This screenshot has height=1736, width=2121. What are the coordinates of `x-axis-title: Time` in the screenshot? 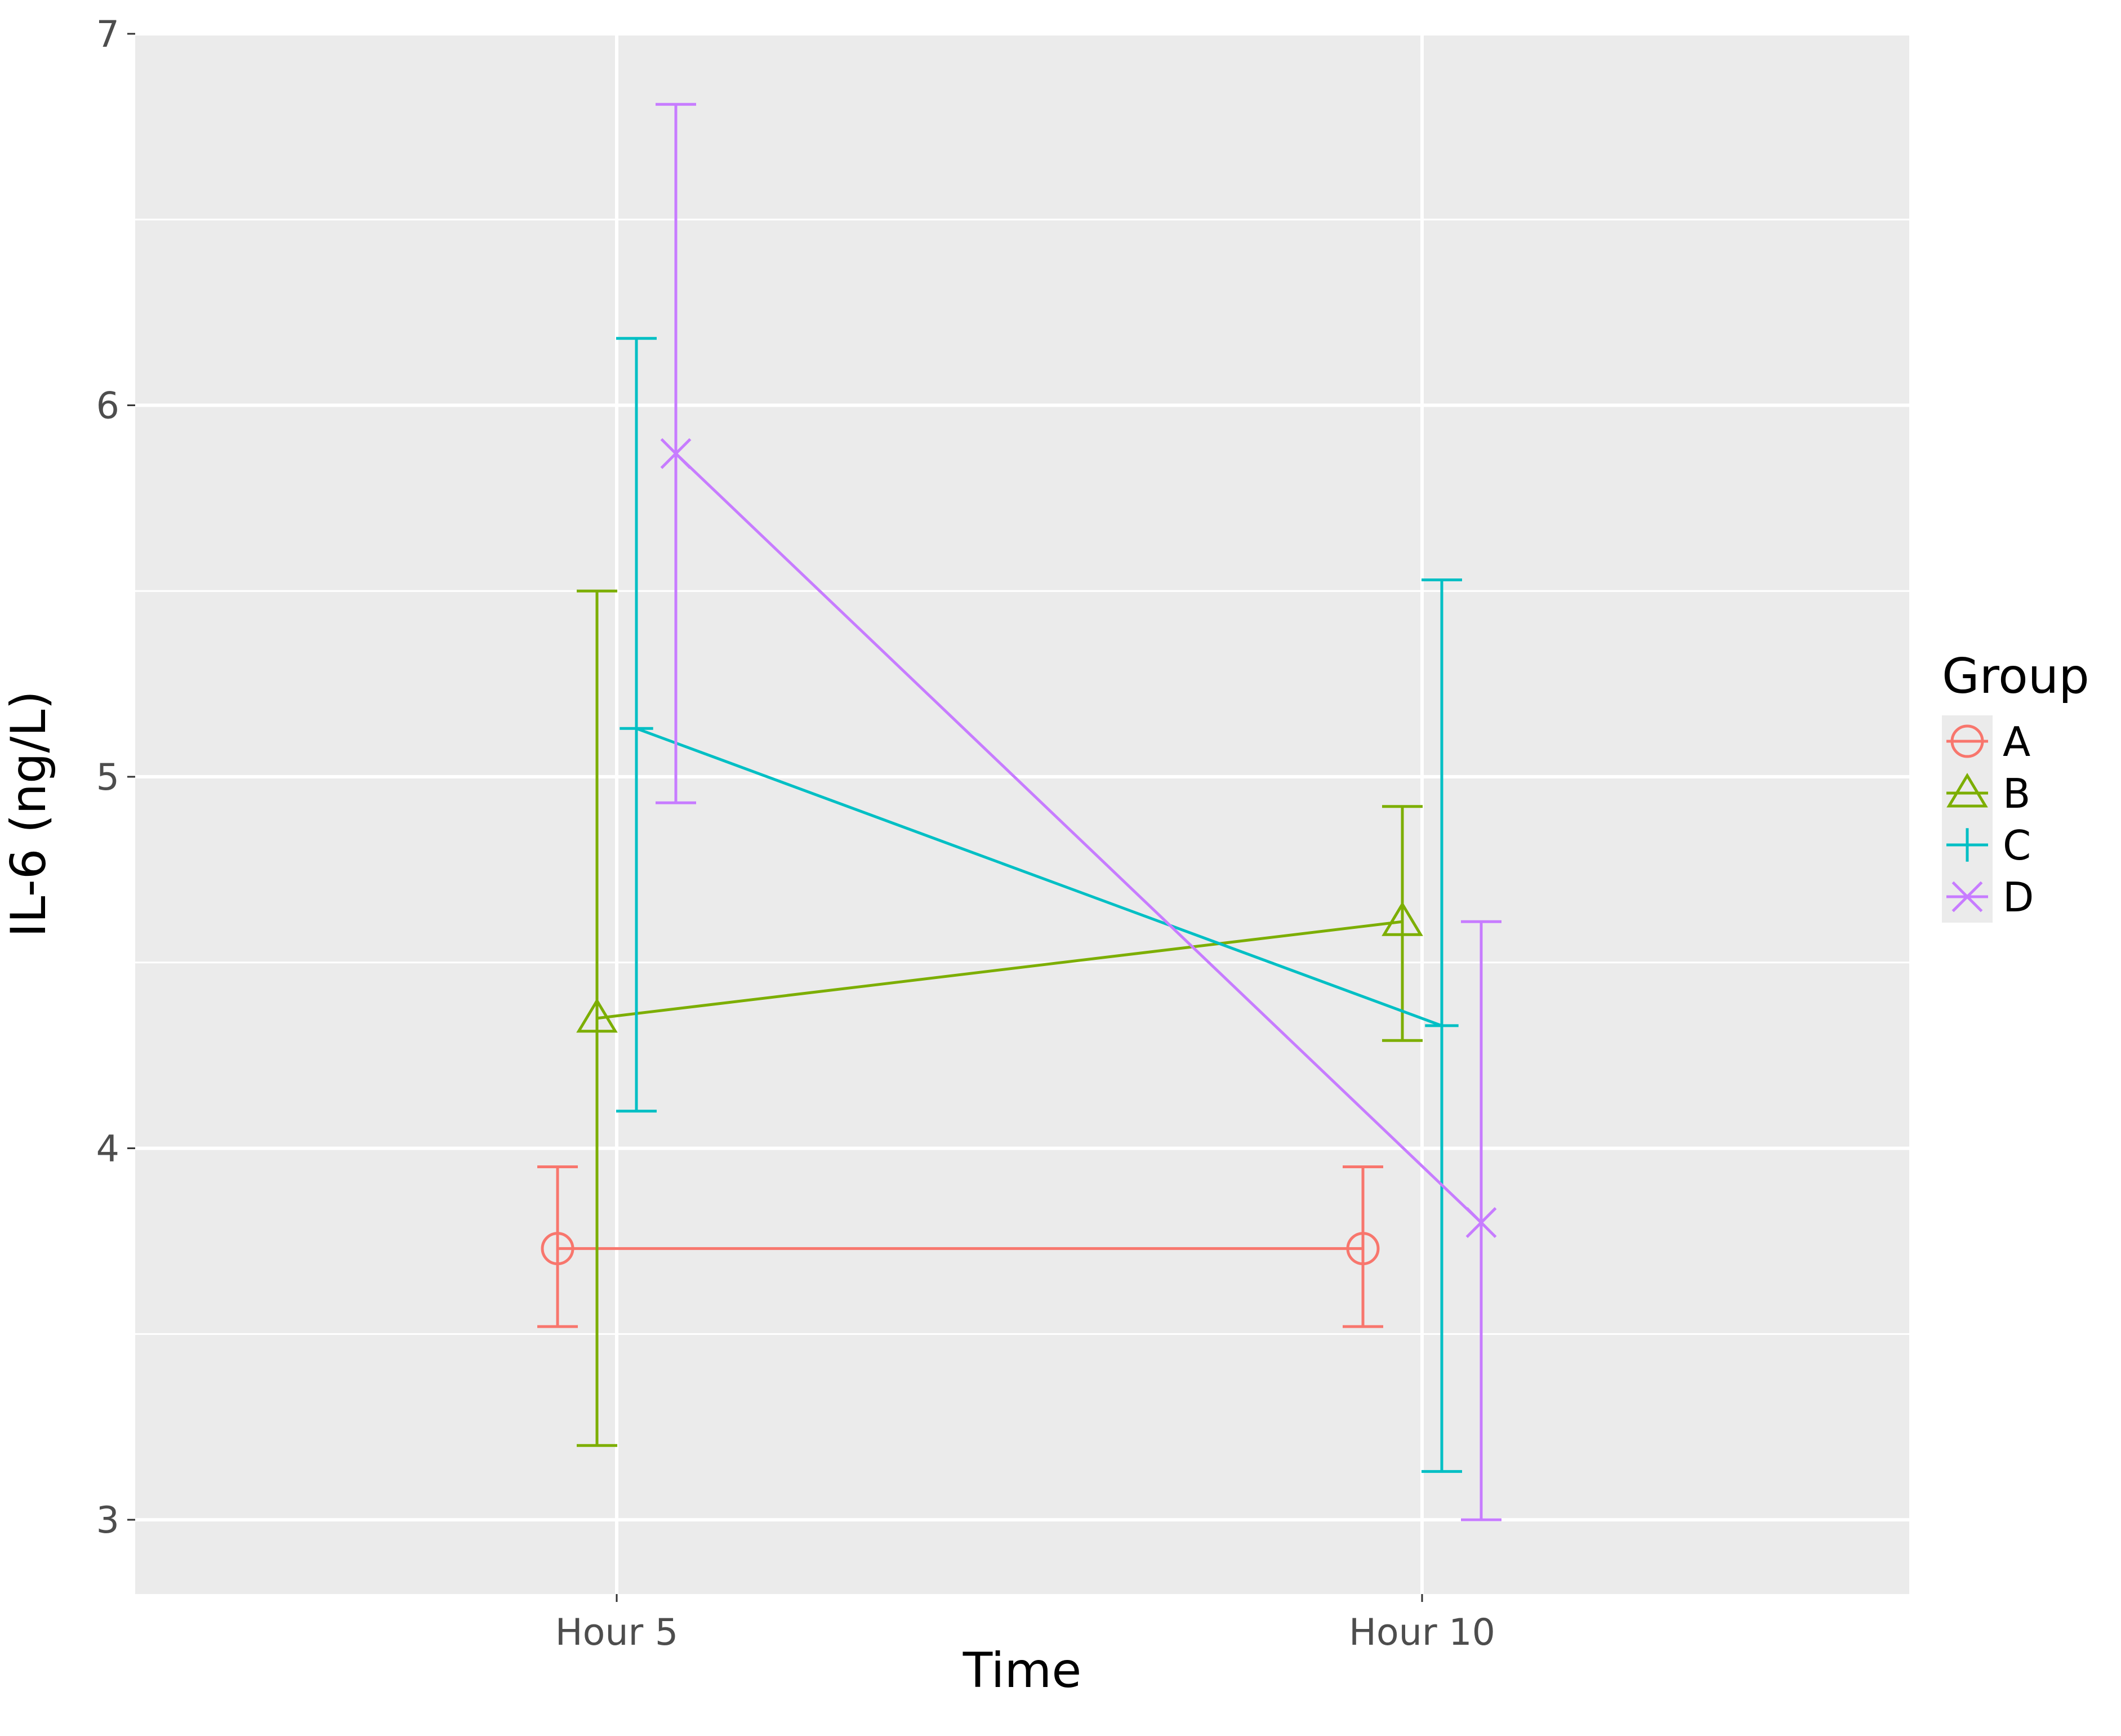 It's located at (1022, 1671).